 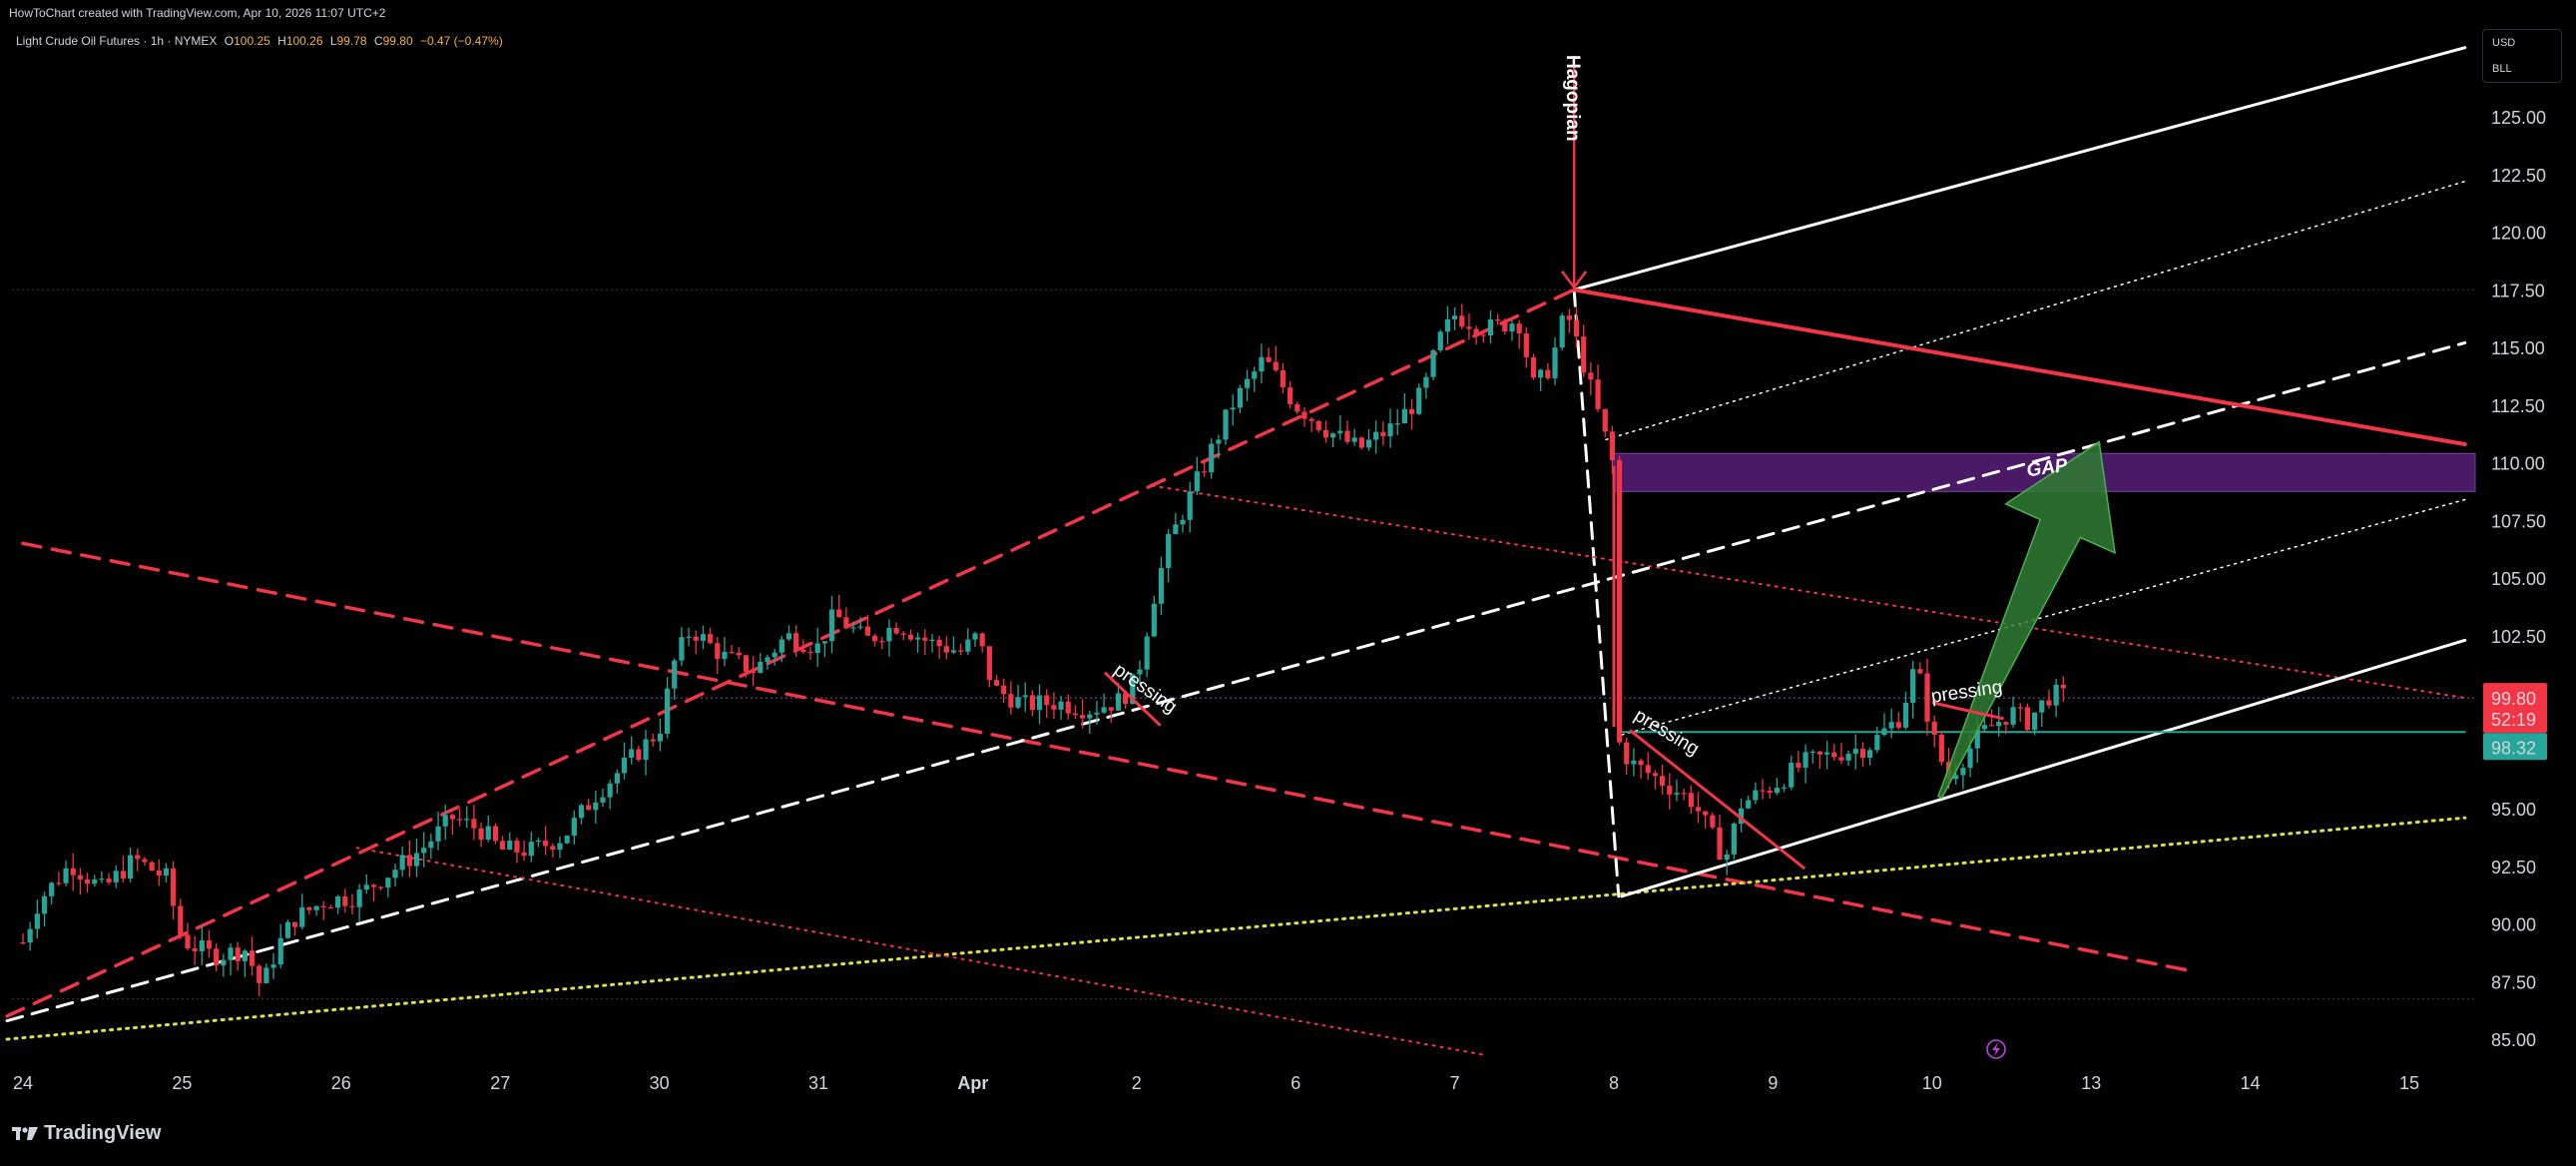 I want to click on last-price-value: 99.80, so click(x=2513, y=699).